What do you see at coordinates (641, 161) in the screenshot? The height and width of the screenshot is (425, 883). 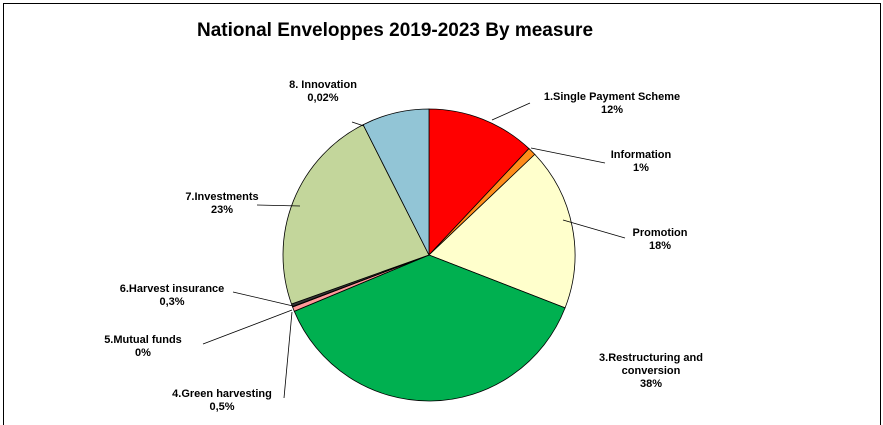 I see `pie-label-2: Information 1%` at bounding box center [641, 161].